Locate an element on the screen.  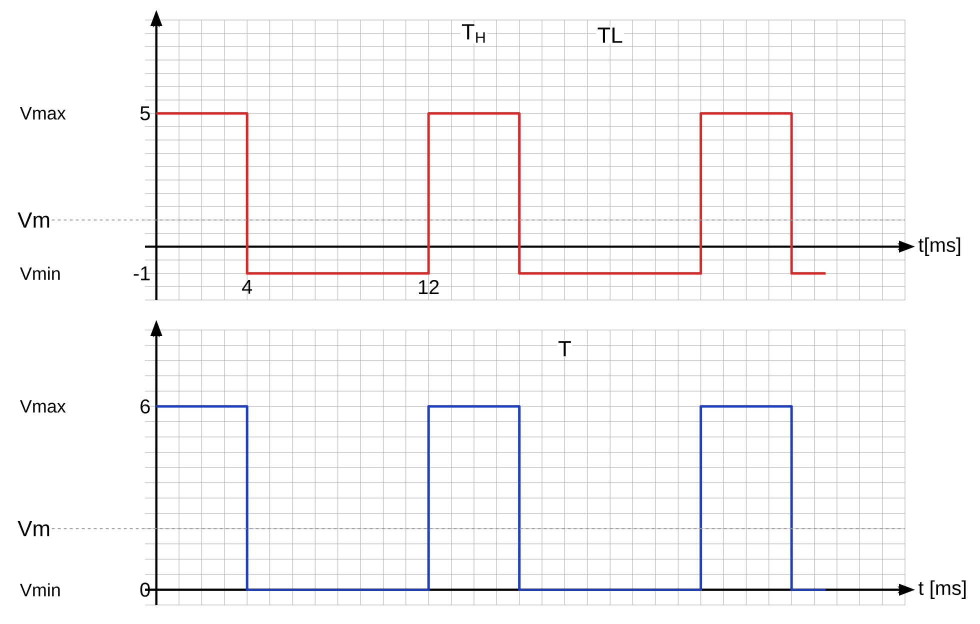
x-axis-title: t [ms] is located at coordinates (942, 590).